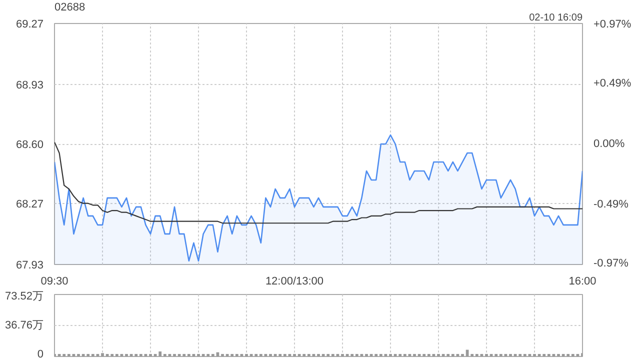 This screenshot has width=640, height=360. I want to click on y-tick-label: 67.93, so click(30, 266).